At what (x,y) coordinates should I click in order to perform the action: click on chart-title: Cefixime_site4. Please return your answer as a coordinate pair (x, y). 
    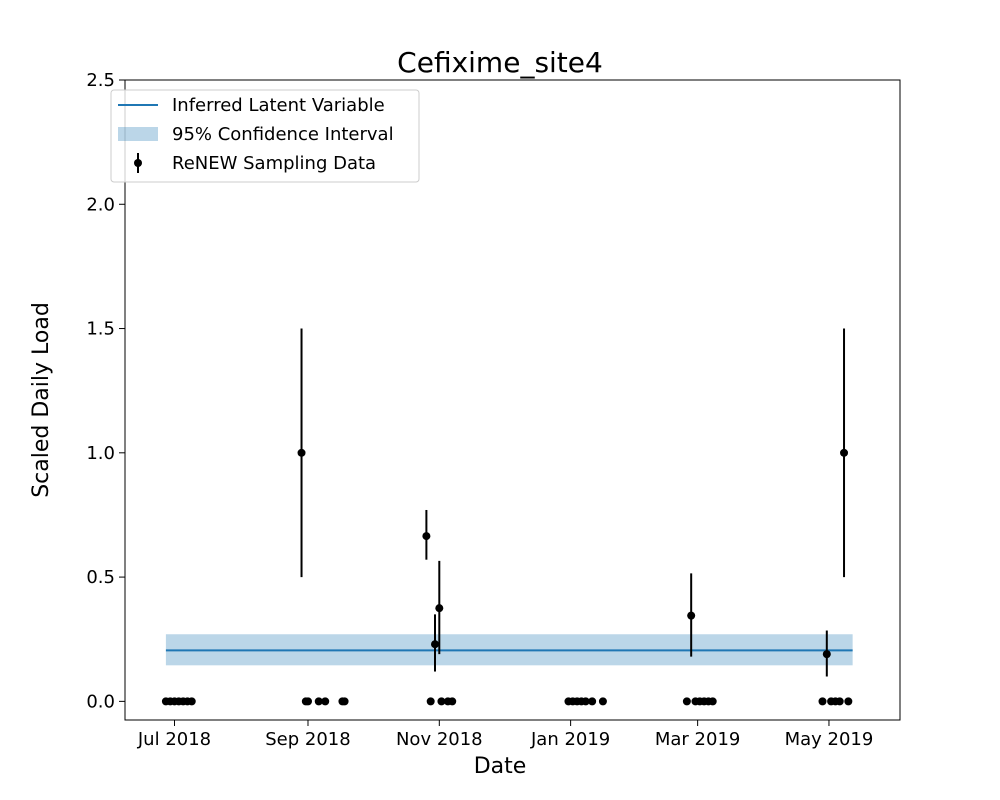
    Looking at the image, I should click on (500, 62).